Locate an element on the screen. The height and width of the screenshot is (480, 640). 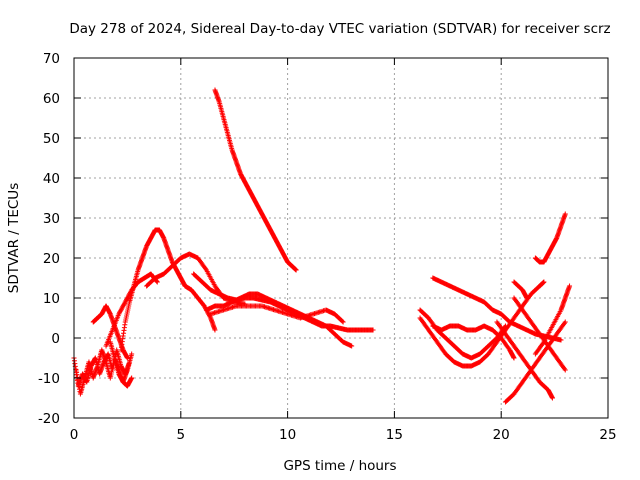
track-late-cross-up is located at coordinates (535, 362).